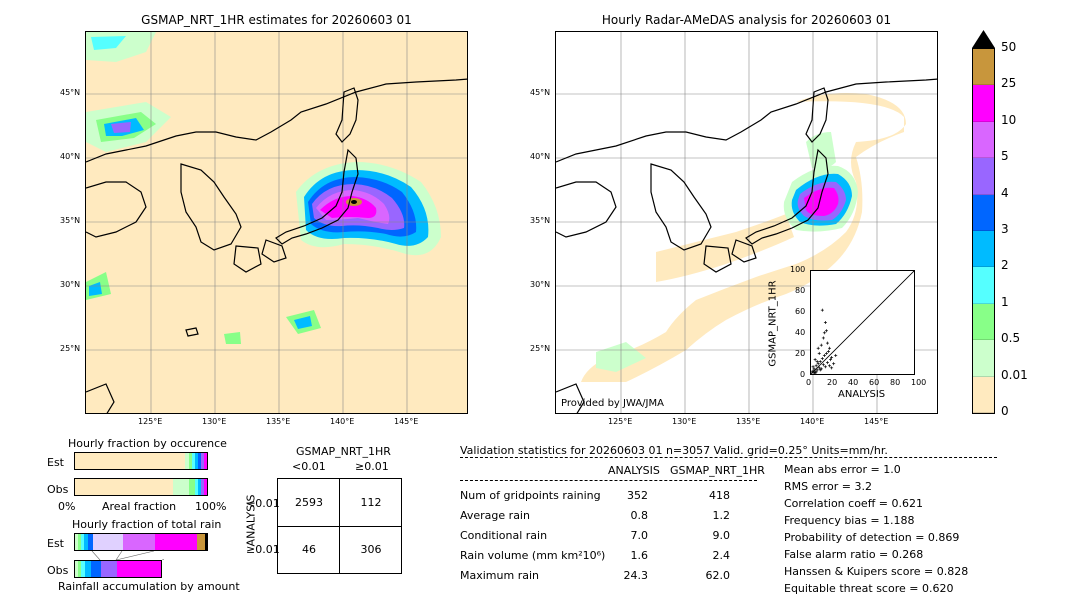  I want to click on total-est-bar, so click(141, 542).